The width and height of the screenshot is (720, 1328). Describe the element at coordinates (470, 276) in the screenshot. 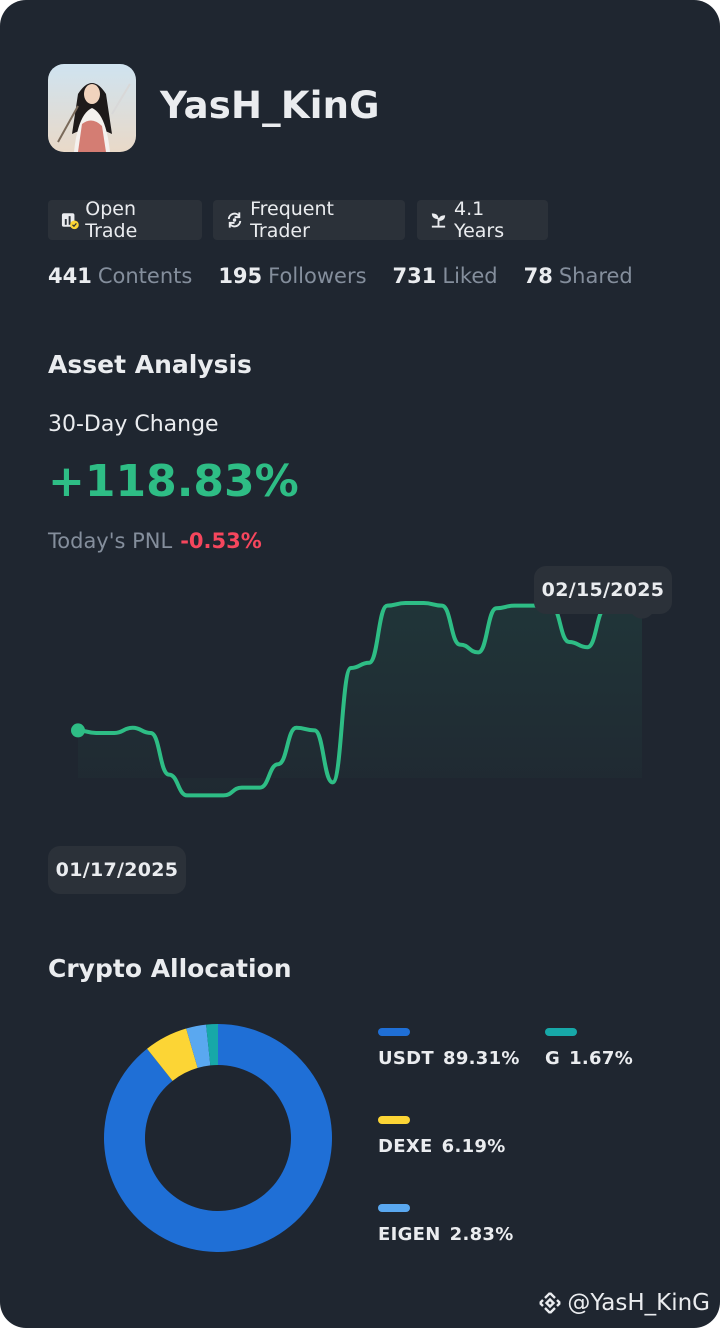

I see `stat-label: Liked` at that location.